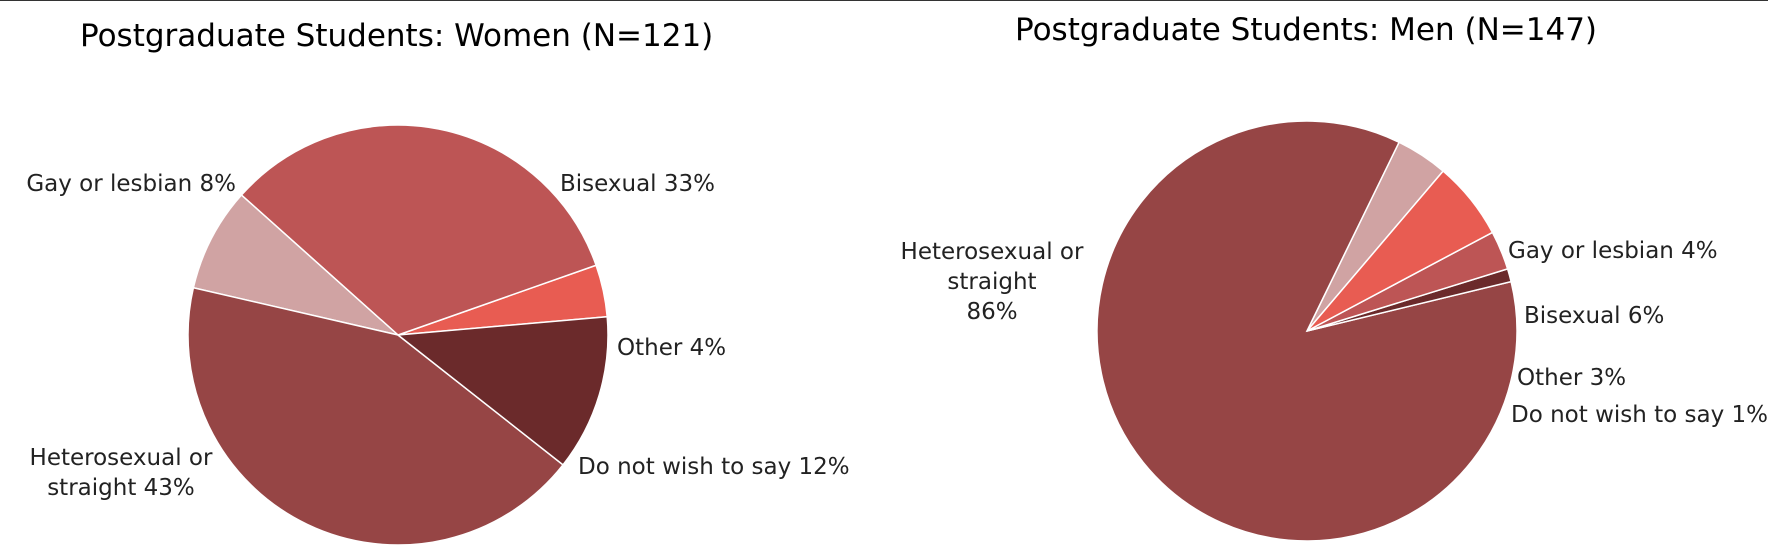 The image size is (1768, 547). Describe the element at coordinates (396, 36) in the screenshot. I see `chart-title-women: Postgraduate Students: Women (N=121)` at that location.